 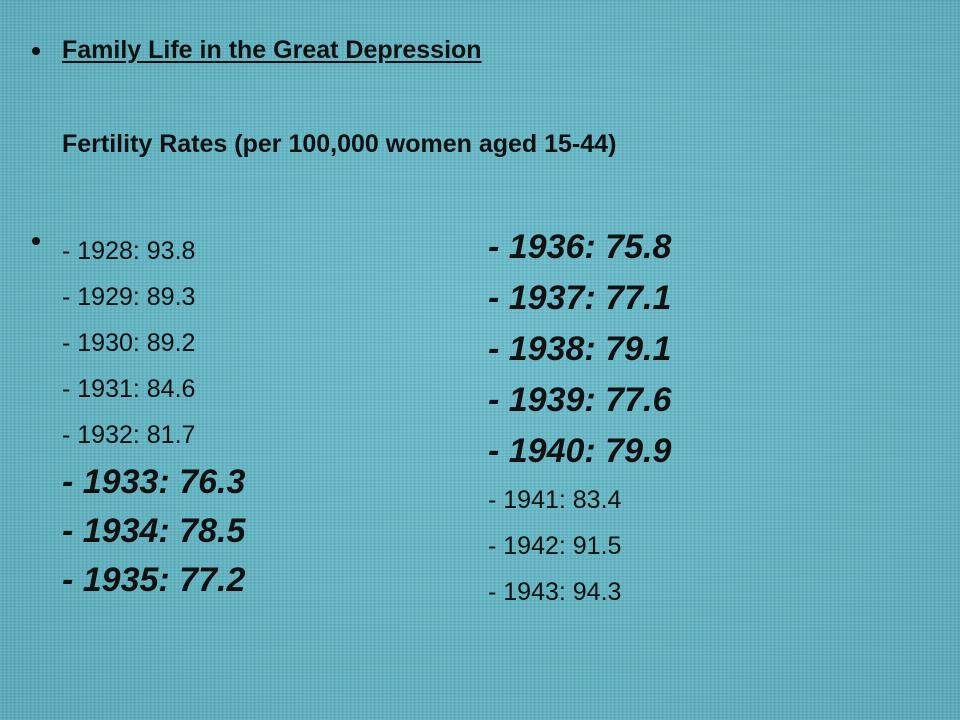 What do you see at coordinates (129, 435) in the screenshot?
I see `rate-row: - 1932: 81.7` at bounding box center [129, 435].